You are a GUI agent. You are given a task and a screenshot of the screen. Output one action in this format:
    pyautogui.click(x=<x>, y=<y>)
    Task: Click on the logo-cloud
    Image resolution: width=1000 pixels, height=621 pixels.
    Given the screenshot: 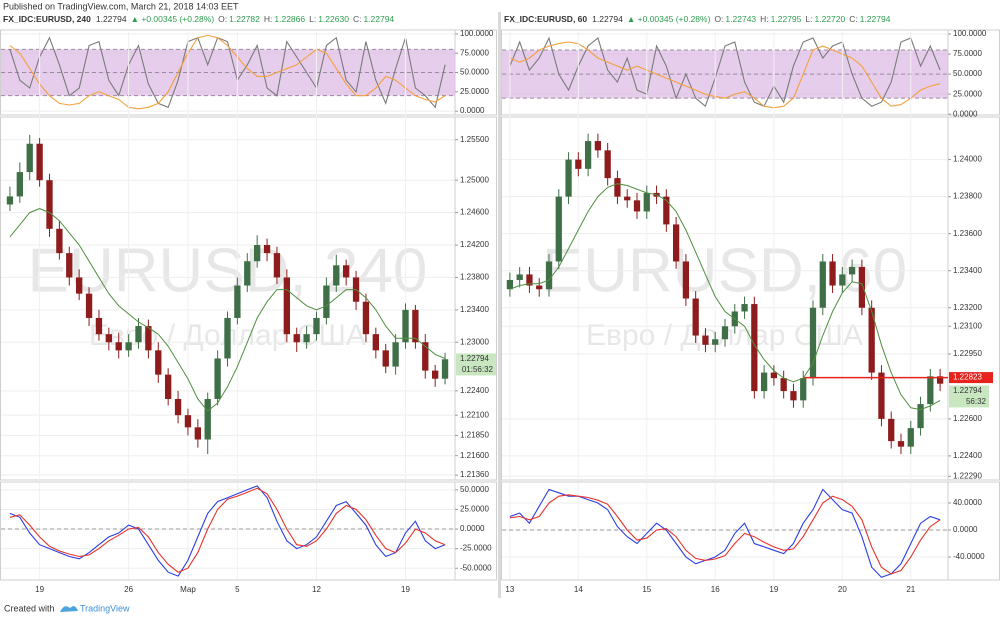 What is the action you would take?
    pyautogui.click(x=69, y=609)
    